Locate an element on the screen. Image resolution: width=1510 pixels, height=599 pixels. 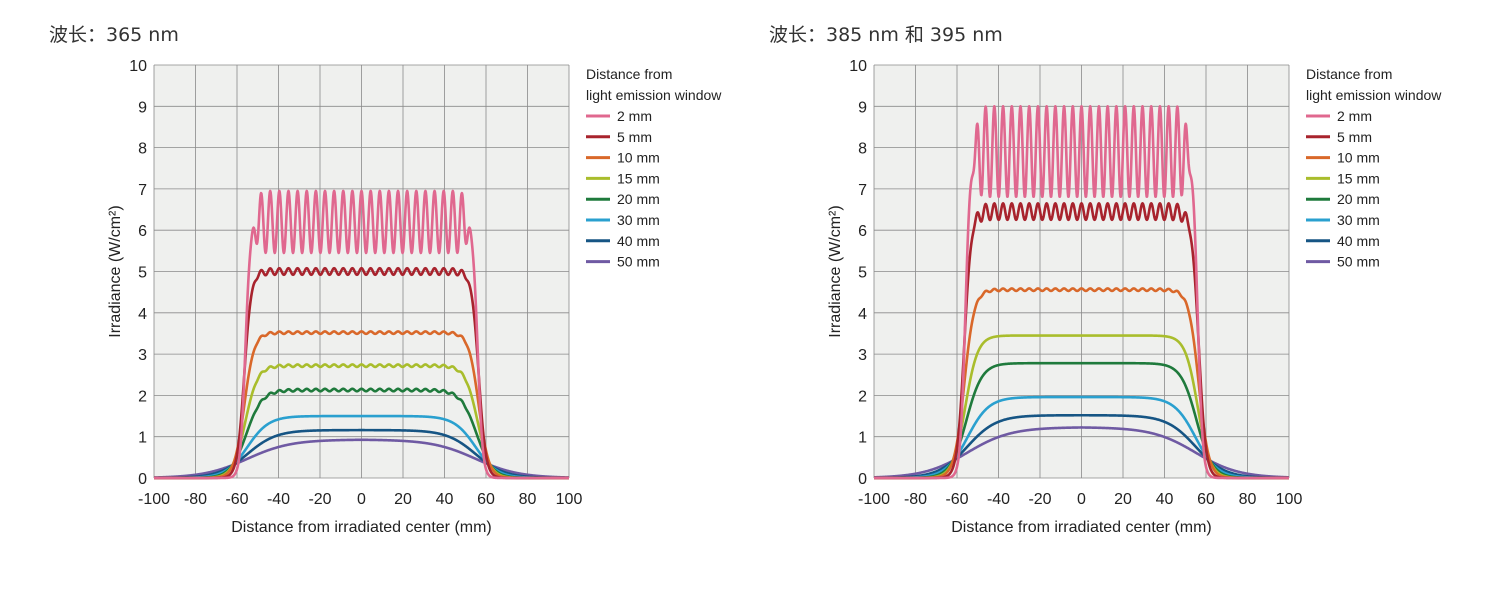
series-line-20mm is located at coordinates (1081, 420).